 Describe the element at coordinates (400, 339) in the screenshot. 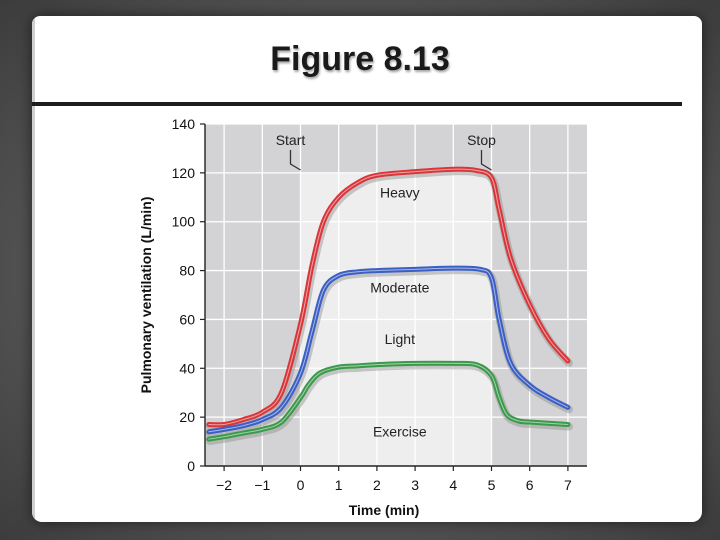

I see `annotation-light: Light` at that location.